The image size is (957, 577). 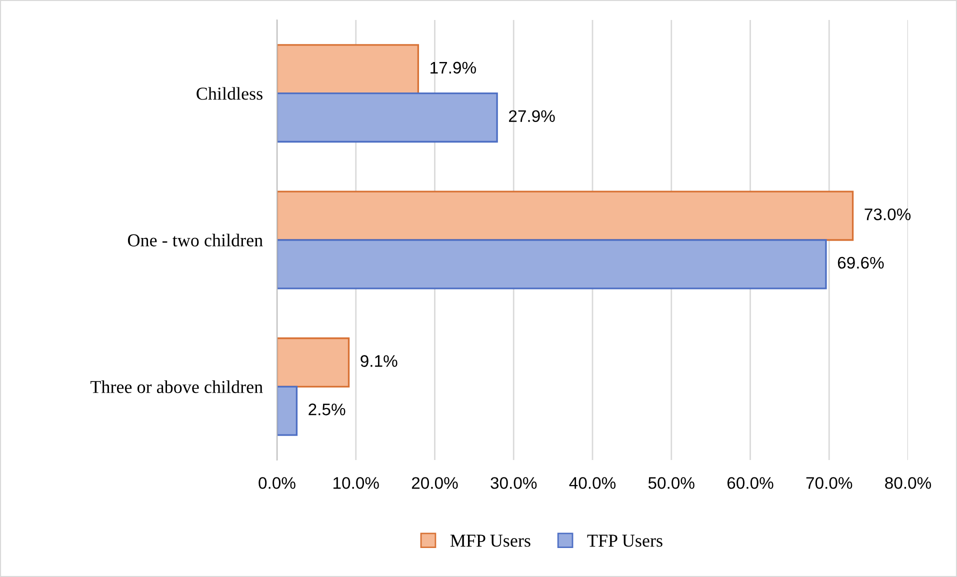 I want to click on data-label: 2.5%, so click(x=327, y=410).